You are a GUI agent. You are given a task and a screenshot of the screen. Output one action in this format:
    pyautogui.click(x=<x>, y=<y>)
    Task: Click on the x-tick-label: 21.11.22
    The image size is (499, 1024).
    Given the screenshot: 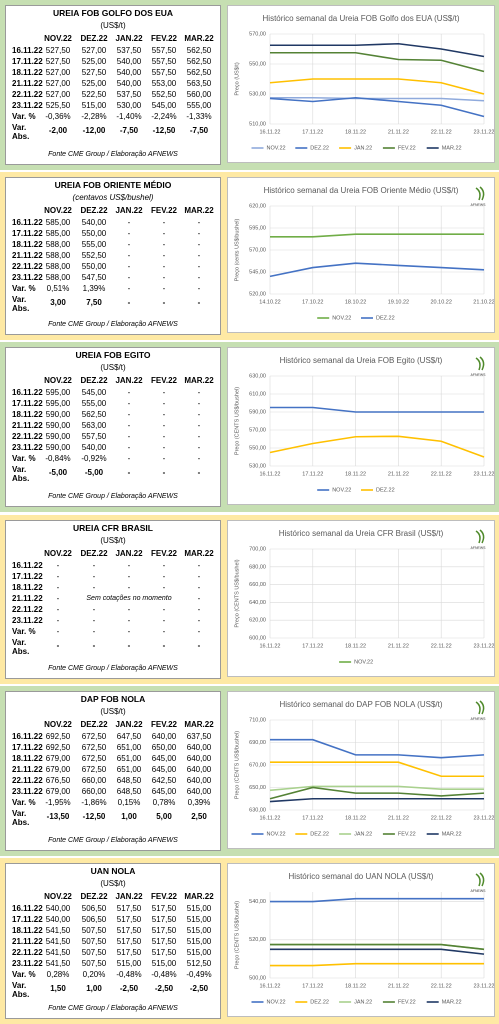 What is the action you would take?
    pyautogui.click(x=398, y=986)
    